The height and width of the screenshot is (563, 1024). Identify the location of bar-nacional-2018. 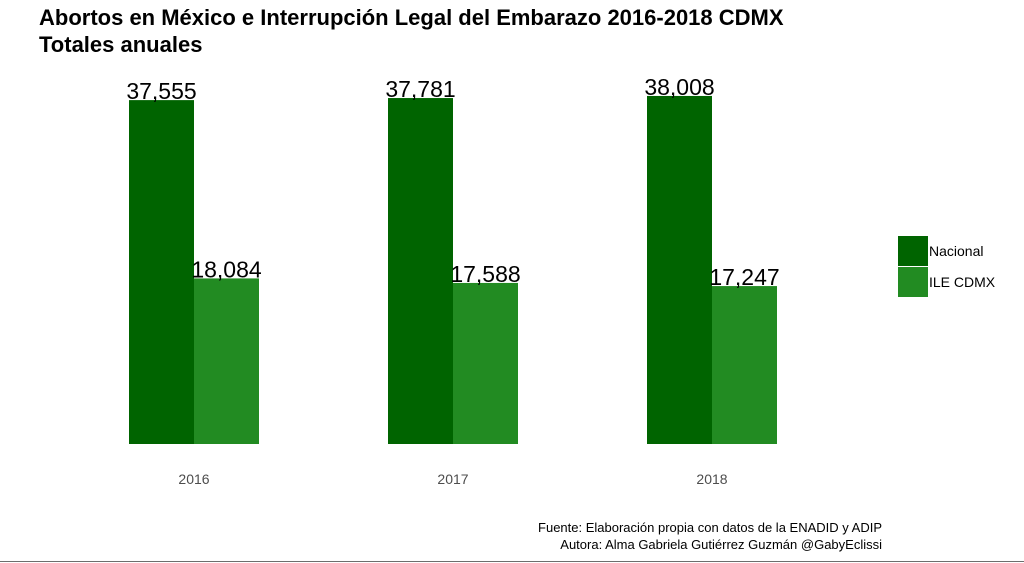
(679, 269).